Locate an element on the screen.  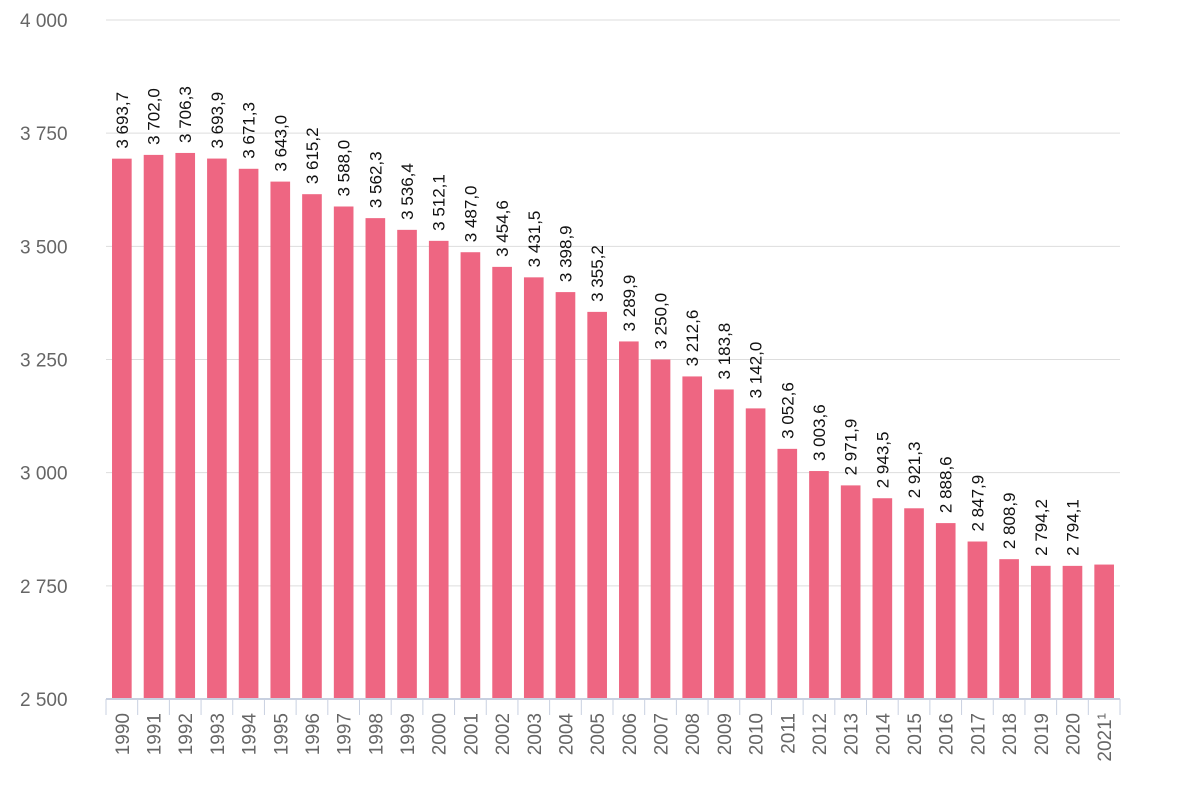
data-label: 3 250,0 is located at coordinates (661, 321).